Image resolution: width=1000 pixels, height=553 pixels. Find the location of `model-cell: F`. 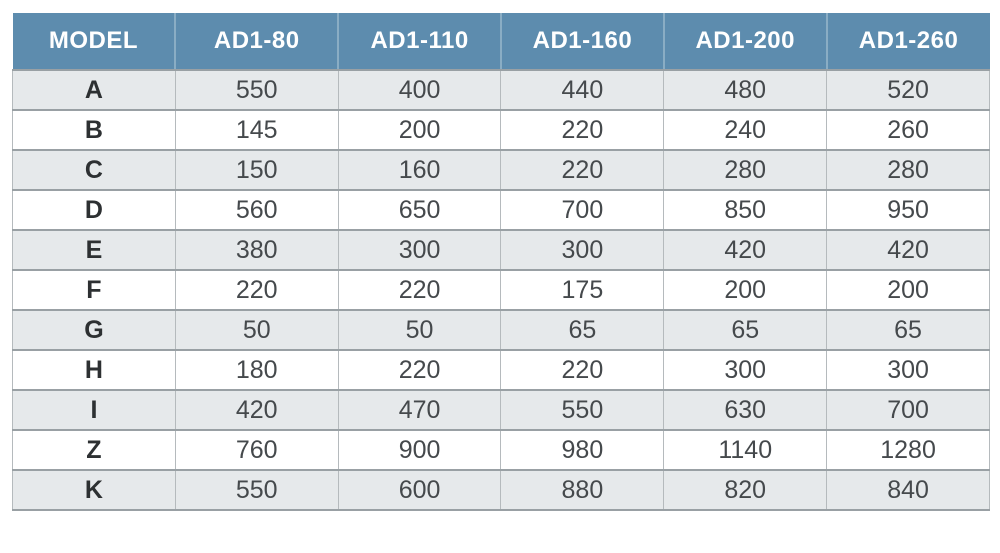

model-cell: F is located at coordinates (94, 289).